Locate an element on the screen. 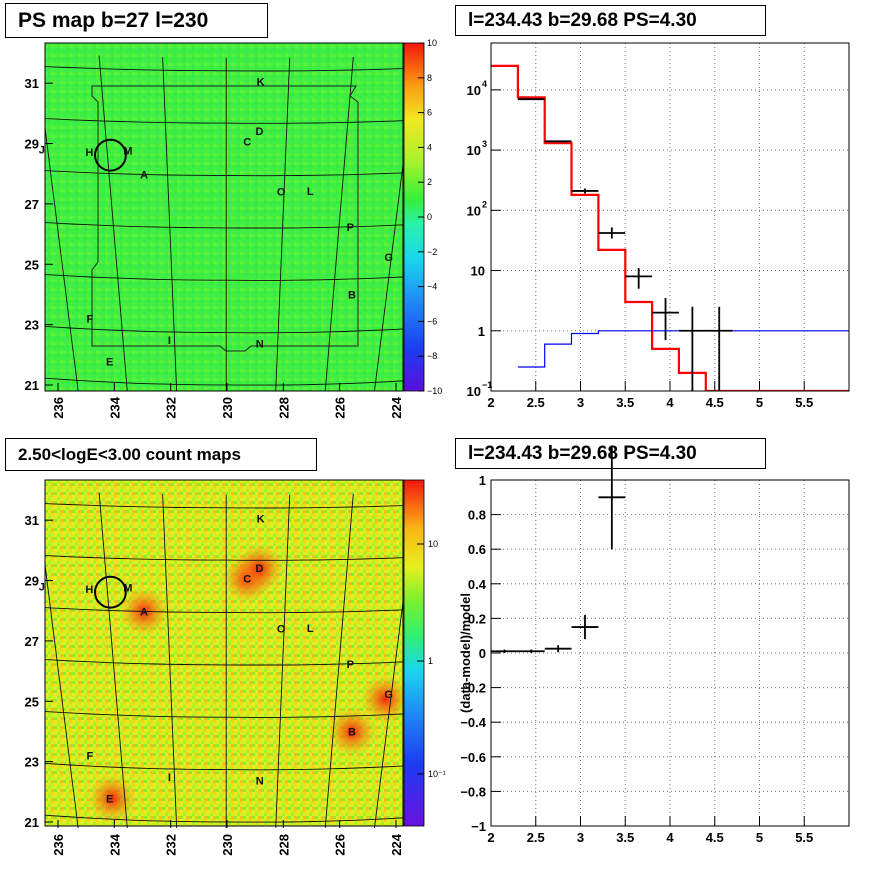 Image resolution: width=896 pixels, height=872 pixels. ps-colorbar-label: 0 is located at coordinates (429, 217).